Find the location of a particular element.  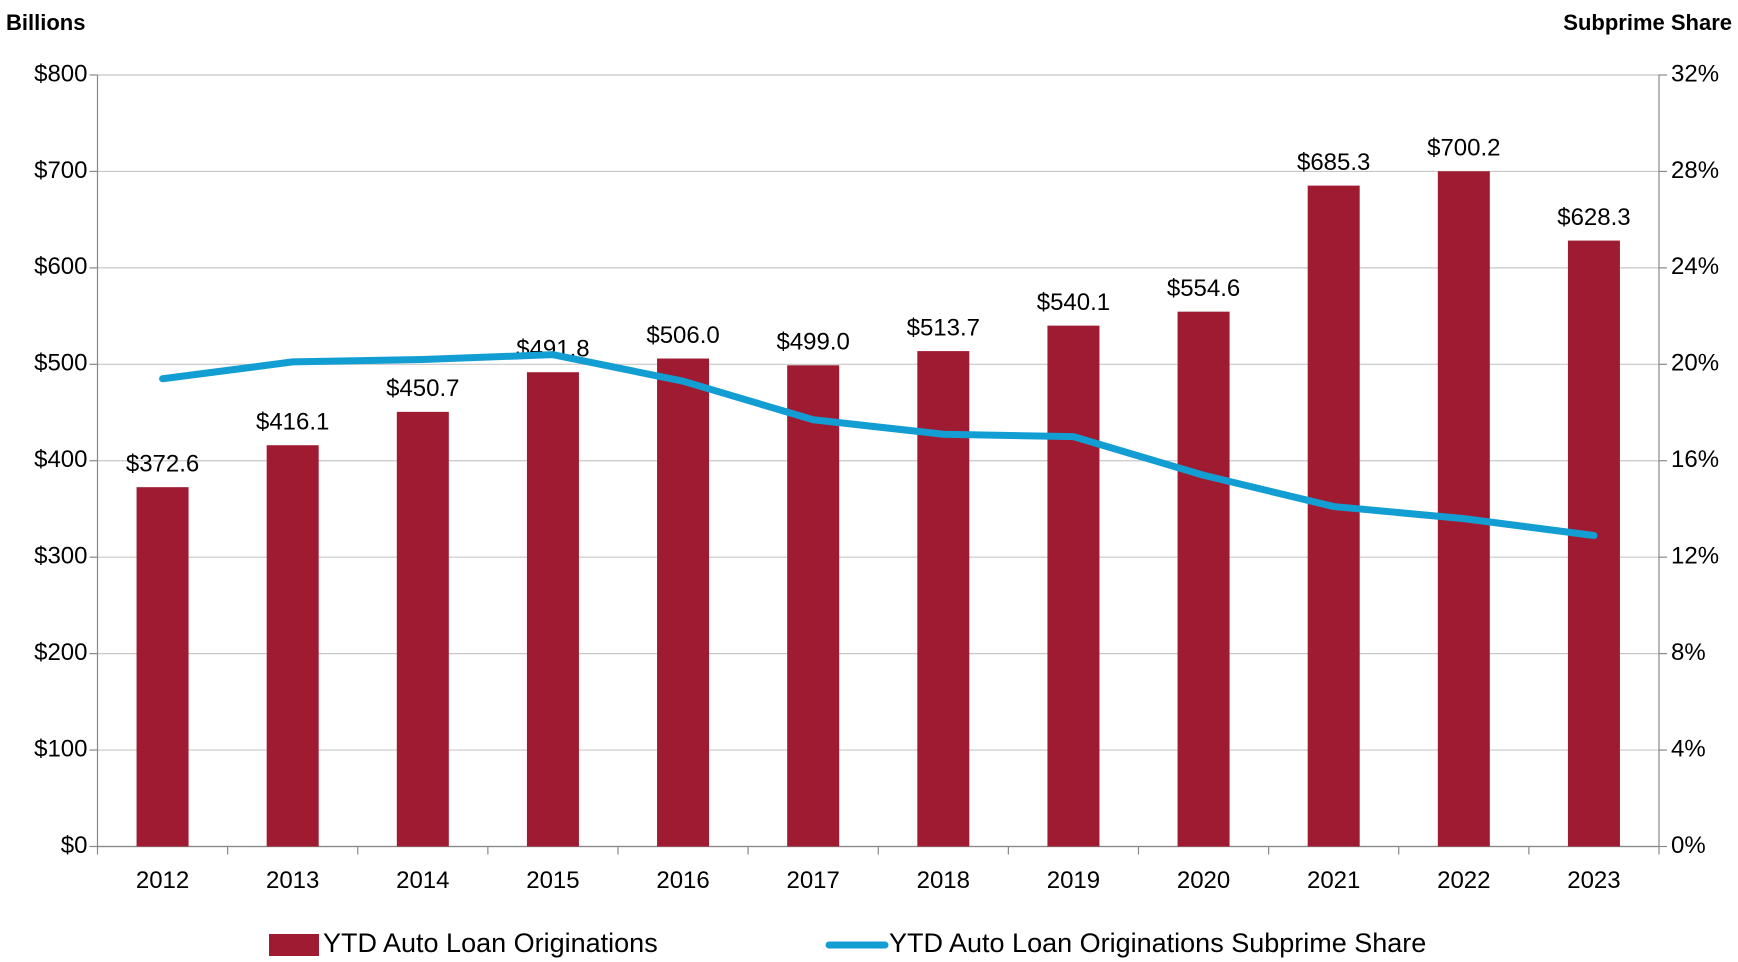

x-tick-label: 2016 is located at coordinates (682, 880).